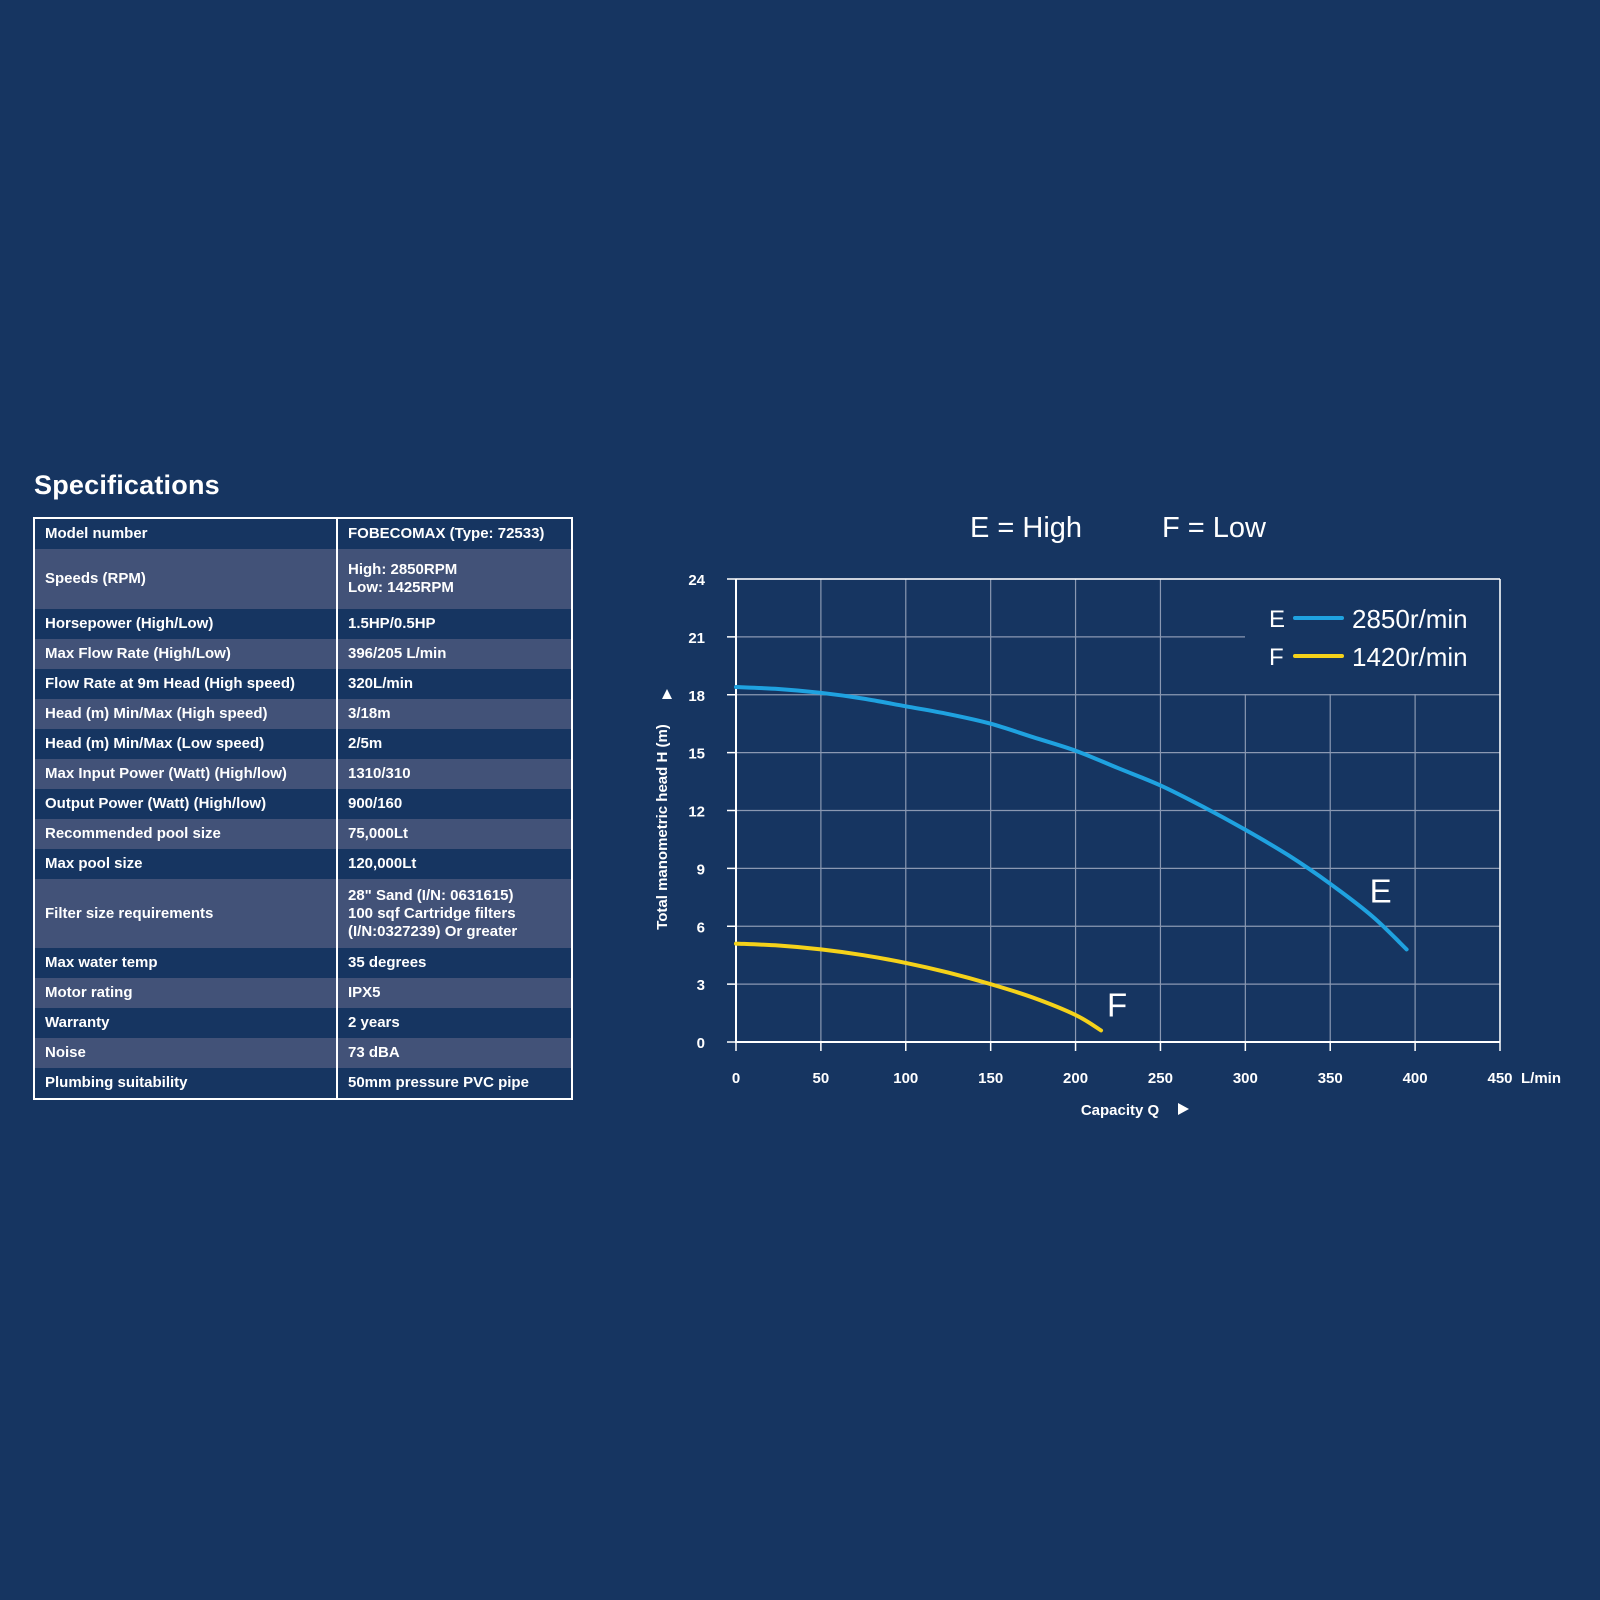 The height and width of the screenshot is (1600, 1600). What do you see at coordinates (701, 985) in the screenshot?
I see `y-tick-label: 3` at bounding box center [701, 985].